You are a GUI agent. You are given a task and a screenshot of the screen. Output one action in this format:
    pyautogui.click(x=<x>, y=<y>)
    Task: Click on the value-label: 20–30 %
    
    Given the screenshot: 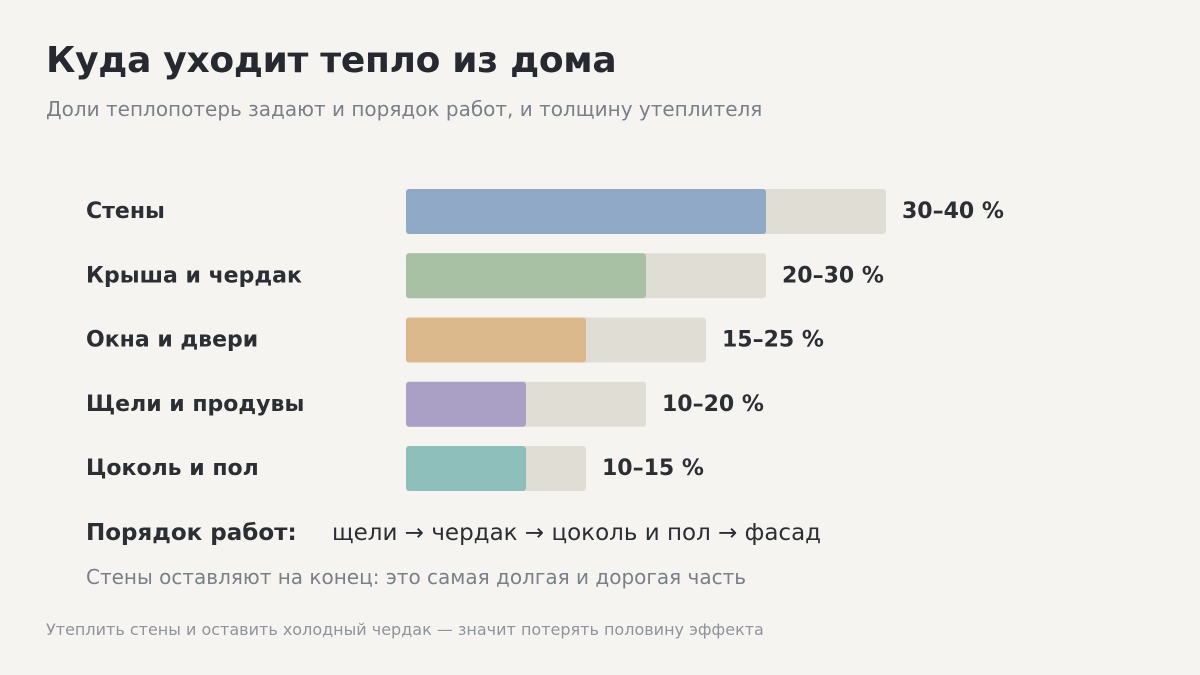 What is the action you would take?
    pyautogui.click(x=833, y=275)
    